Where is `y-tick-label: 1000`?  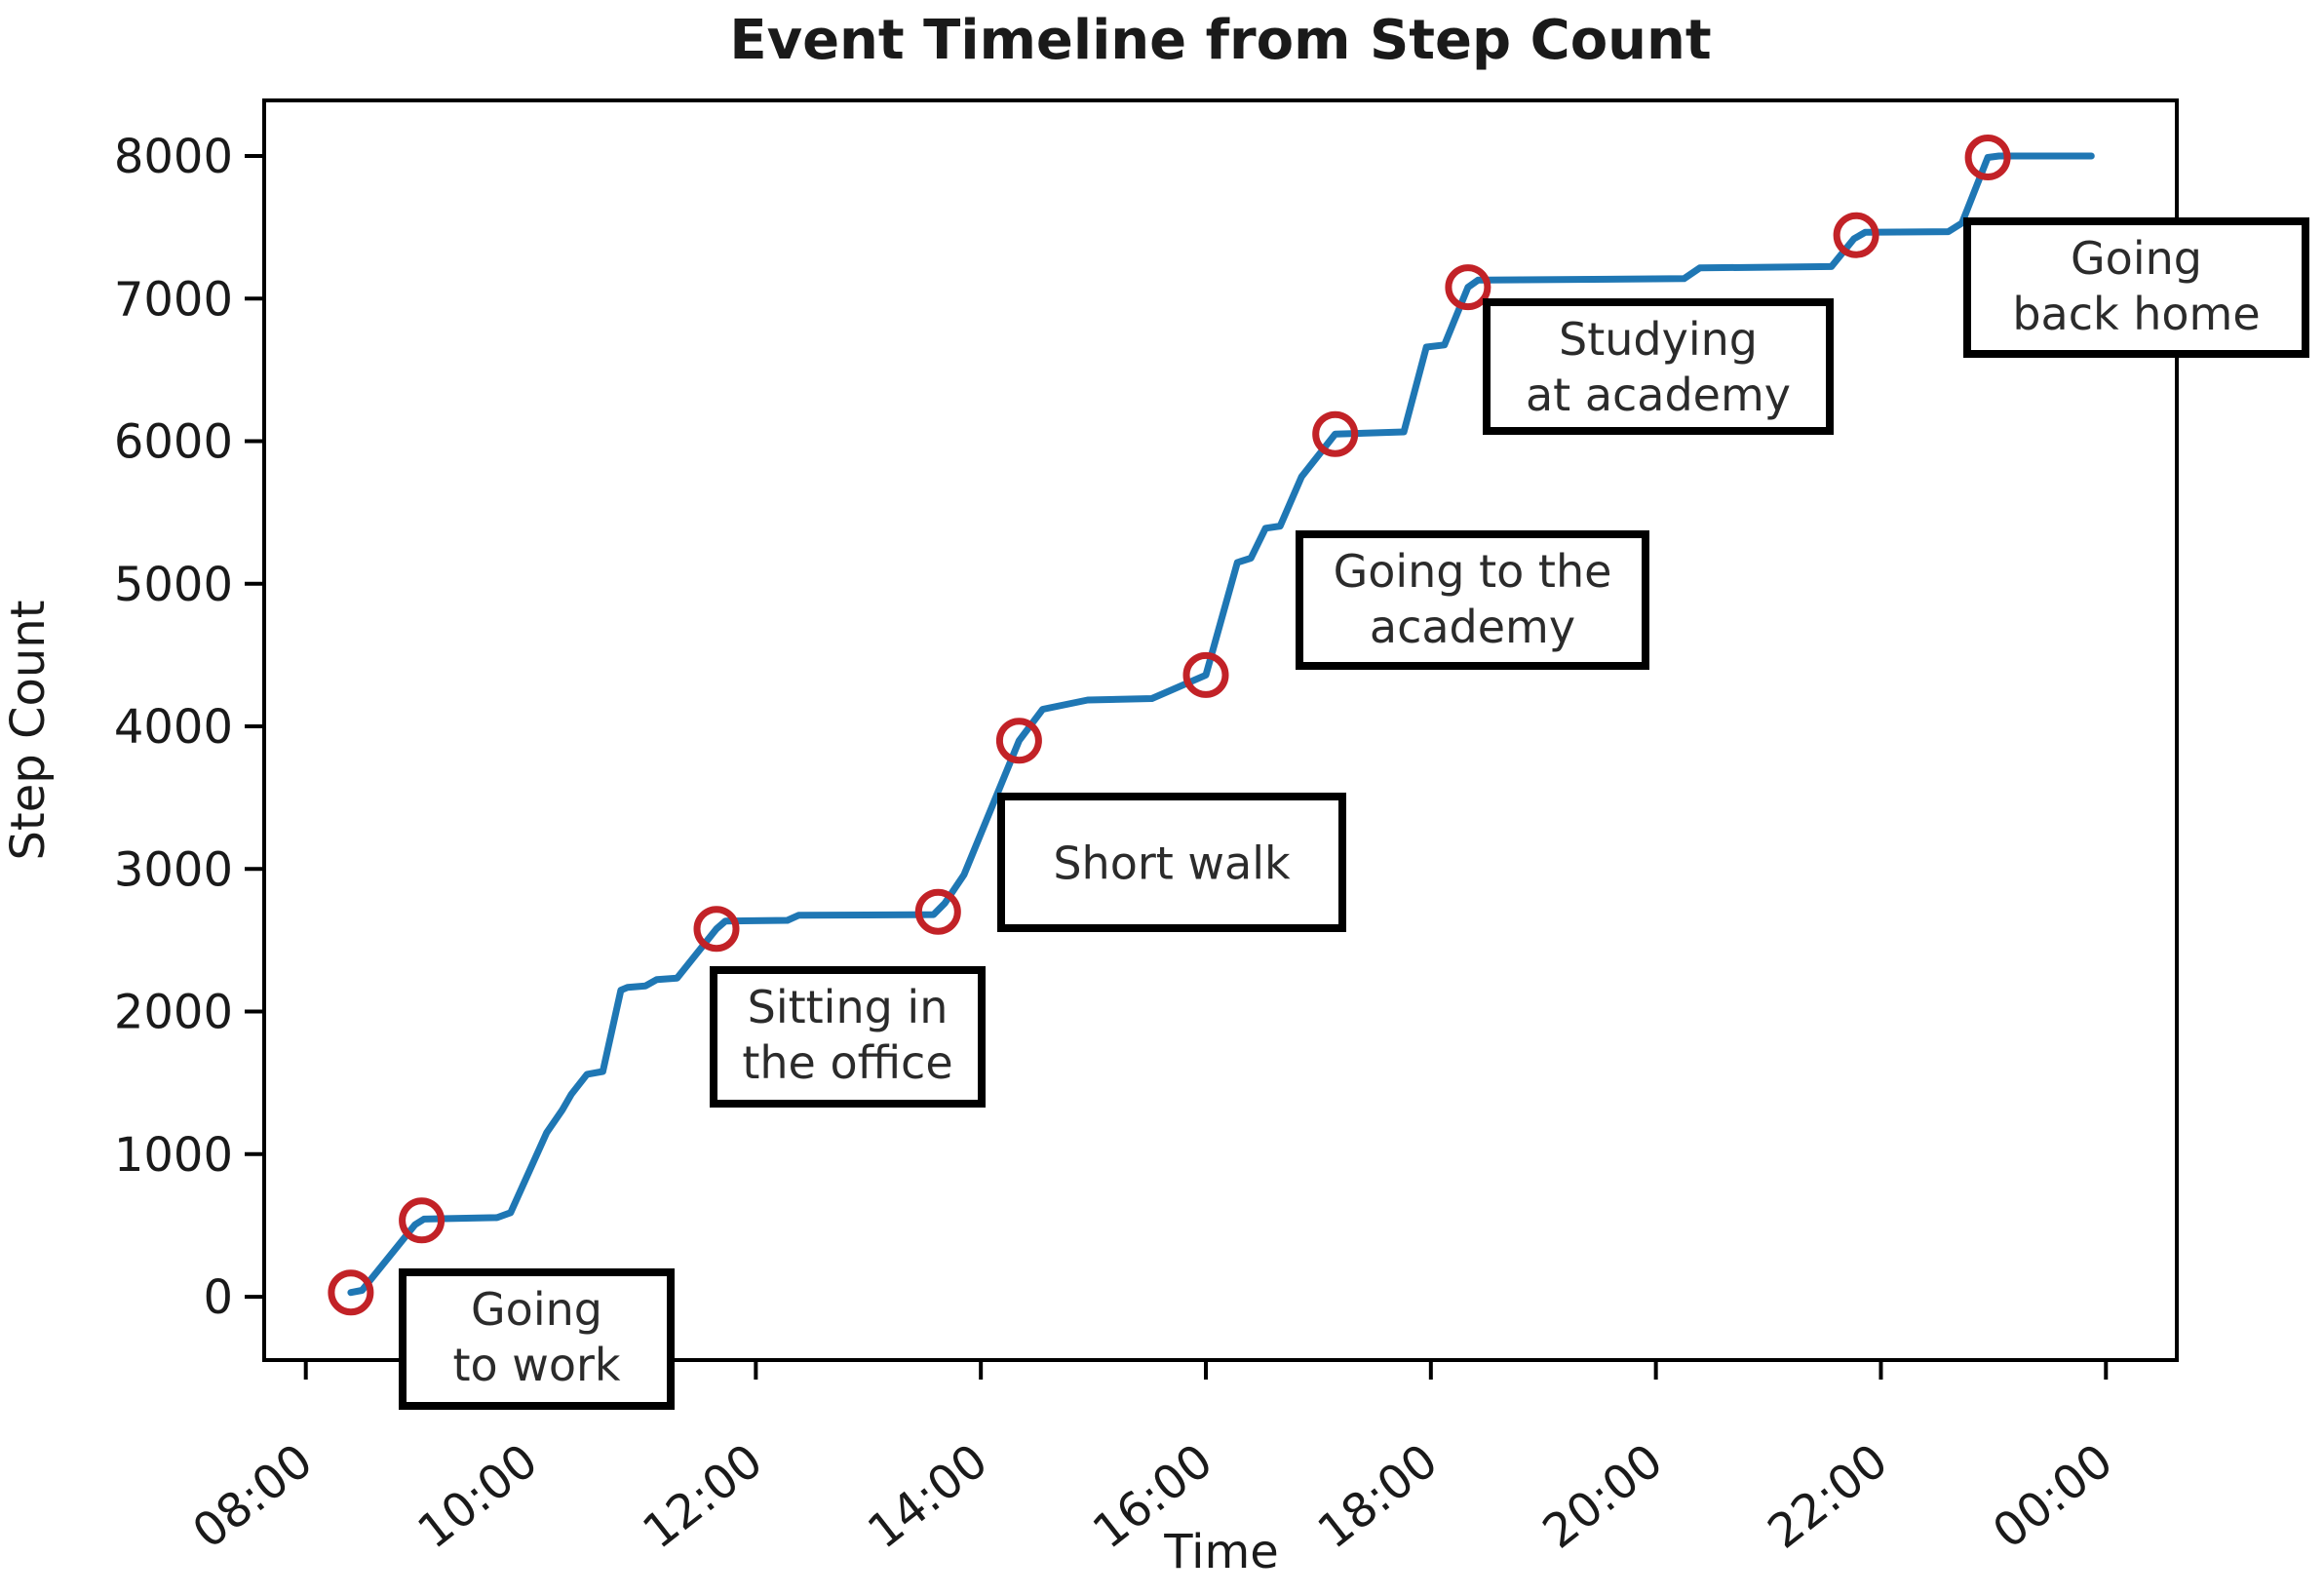 y-tick-label: 1000 is located at coordinates (173, 1155).